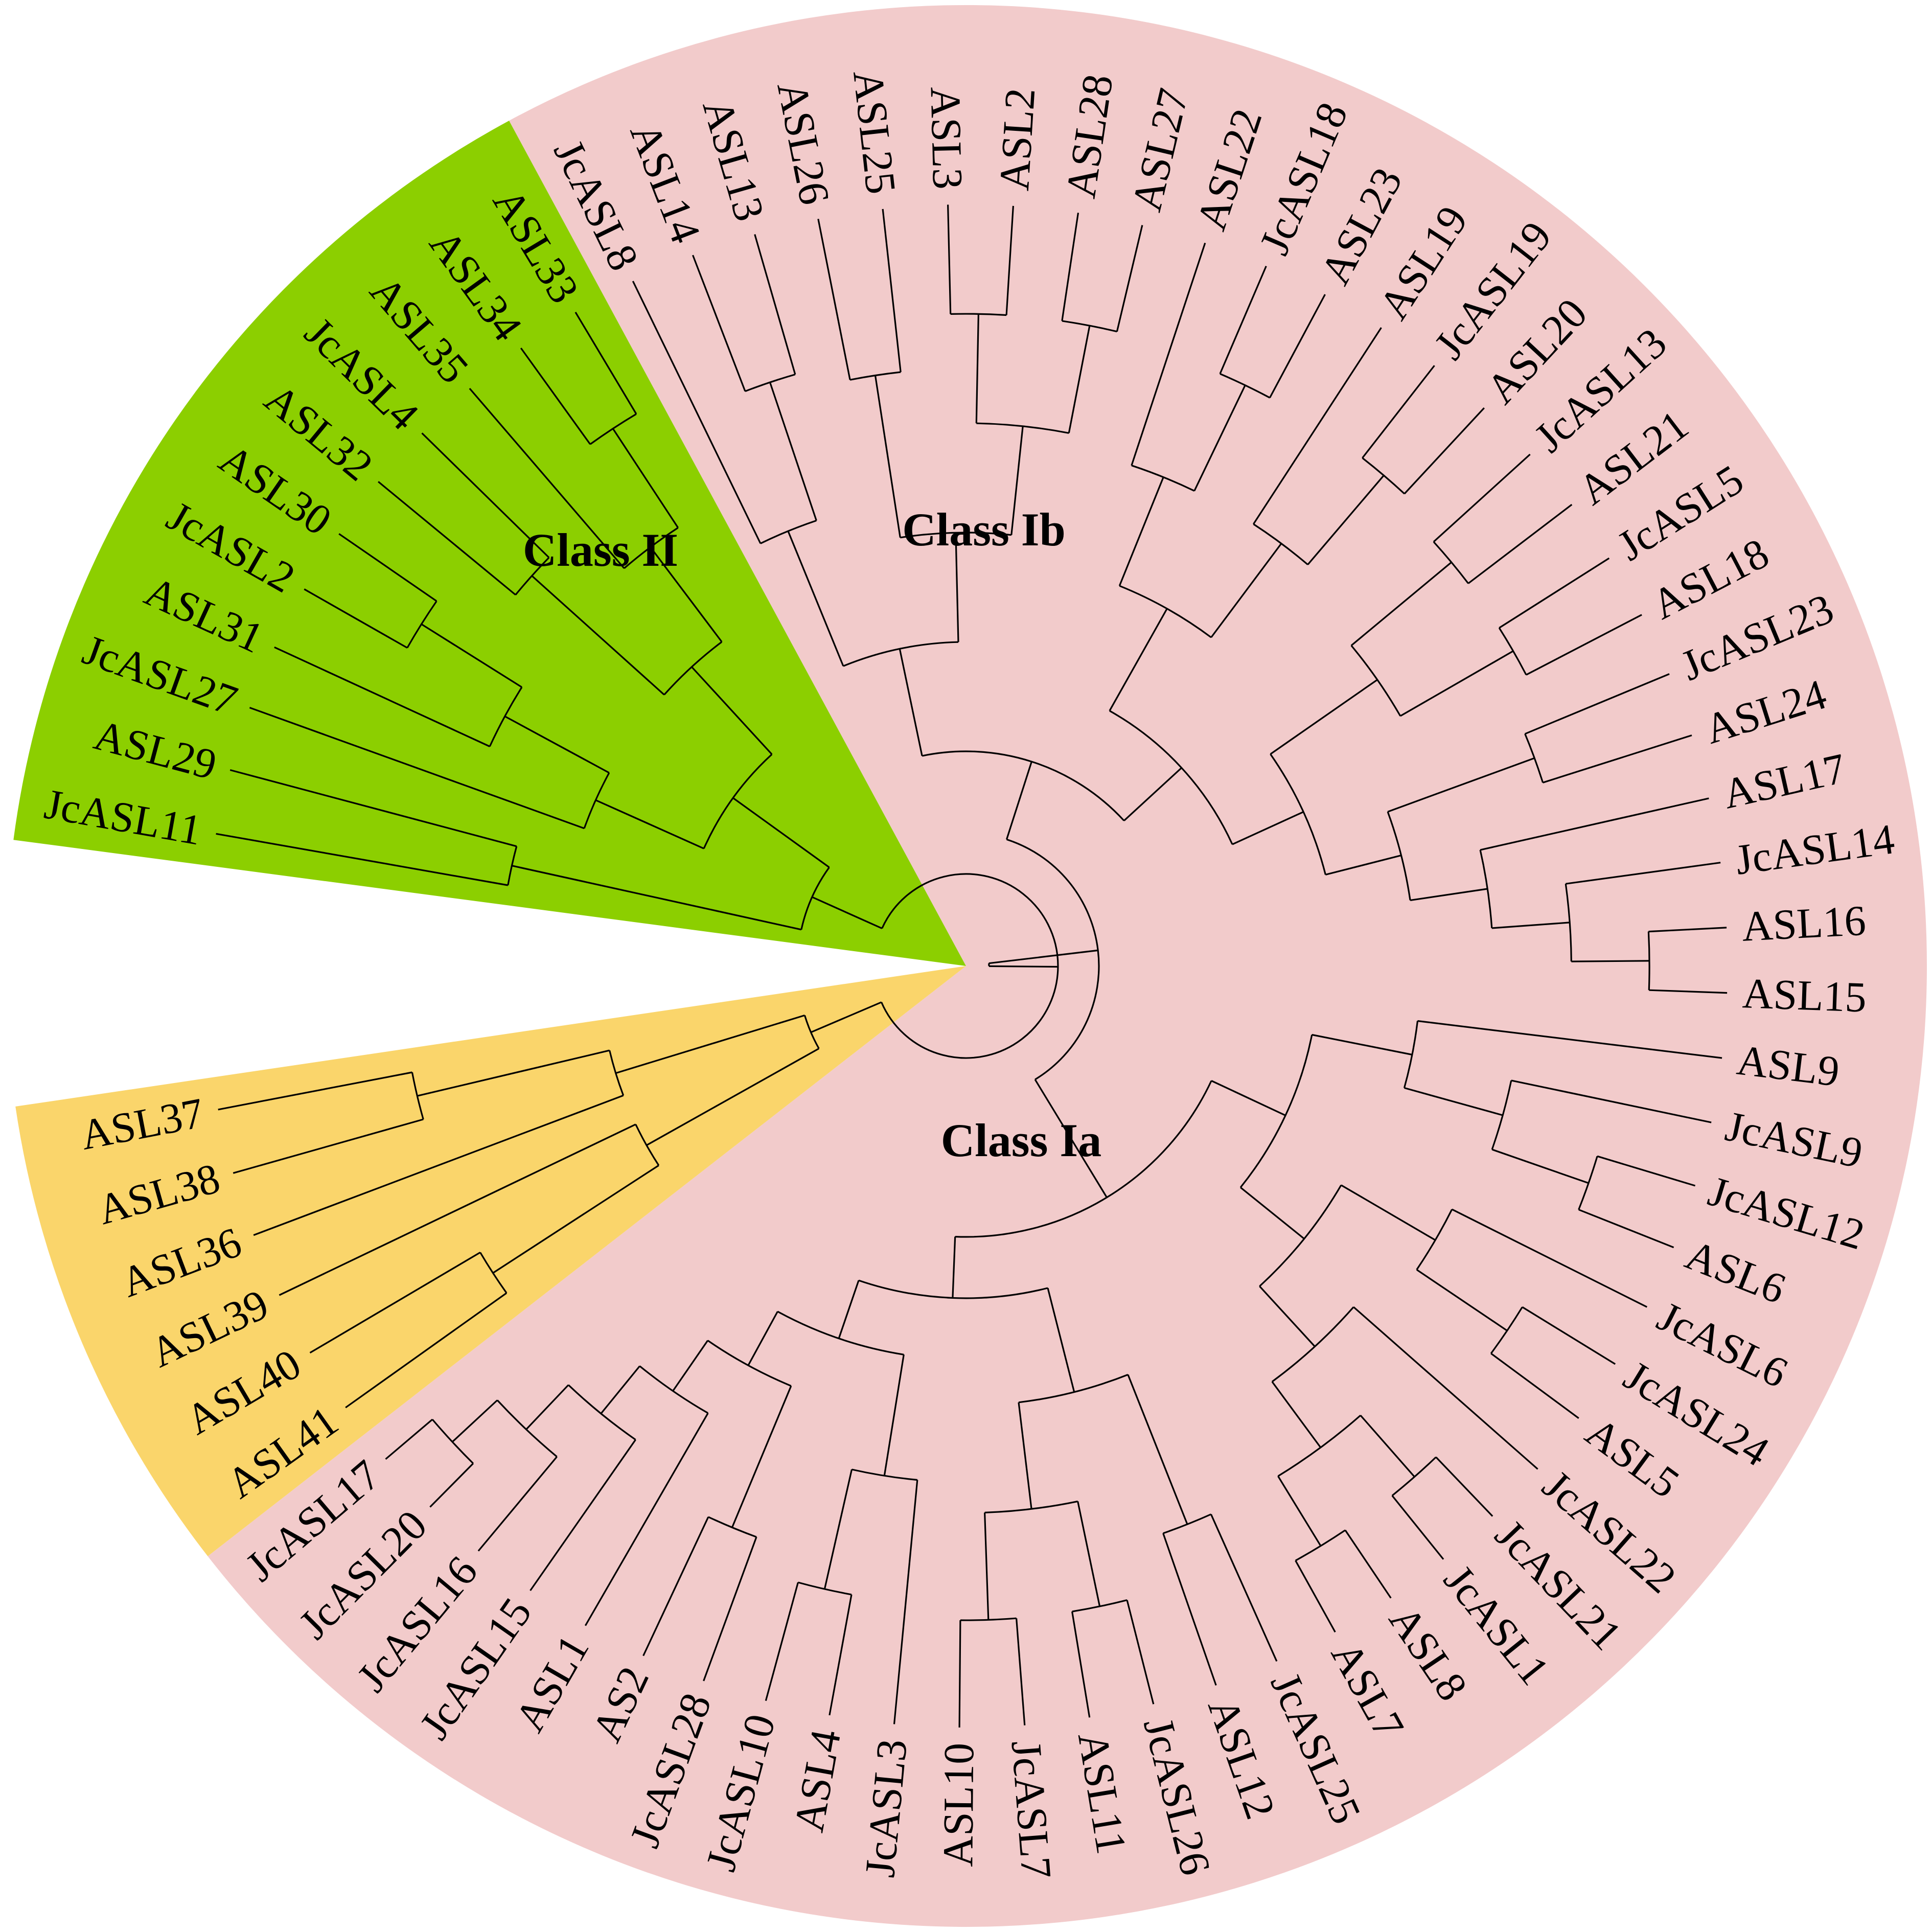  I want to click on leaf-label: ASL2, so click(1017, 139).